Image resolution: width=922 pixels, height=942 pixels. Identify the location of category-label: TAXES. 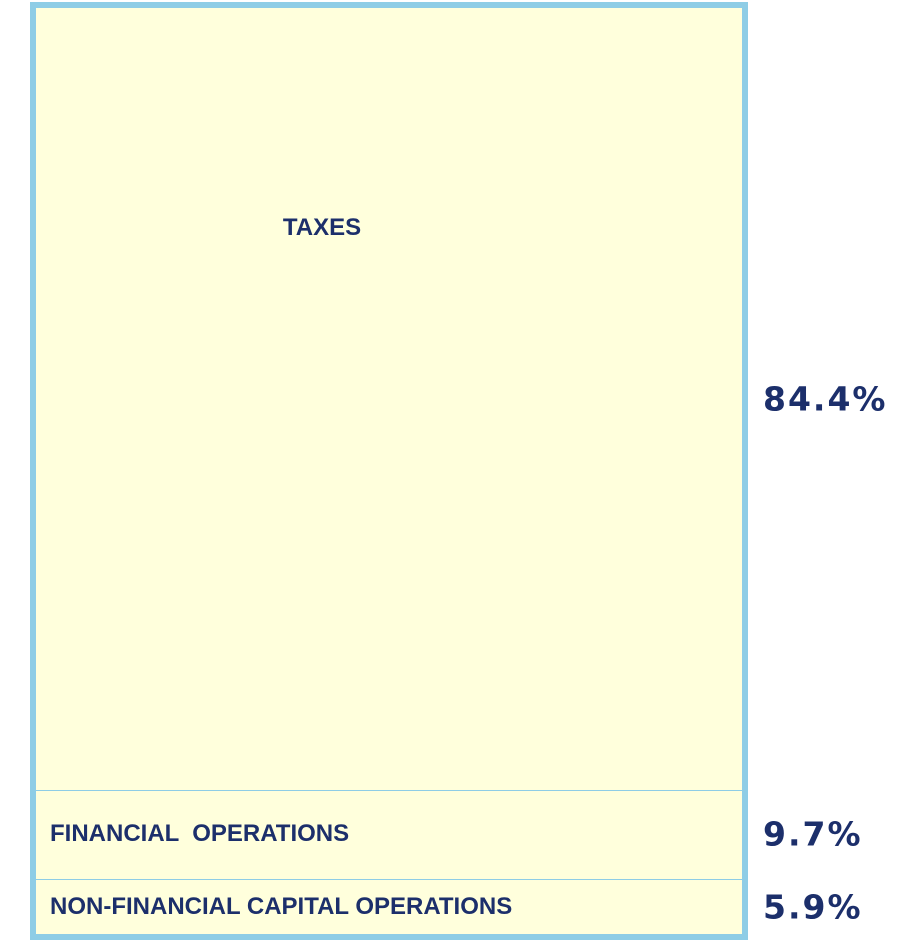
(322, 227).